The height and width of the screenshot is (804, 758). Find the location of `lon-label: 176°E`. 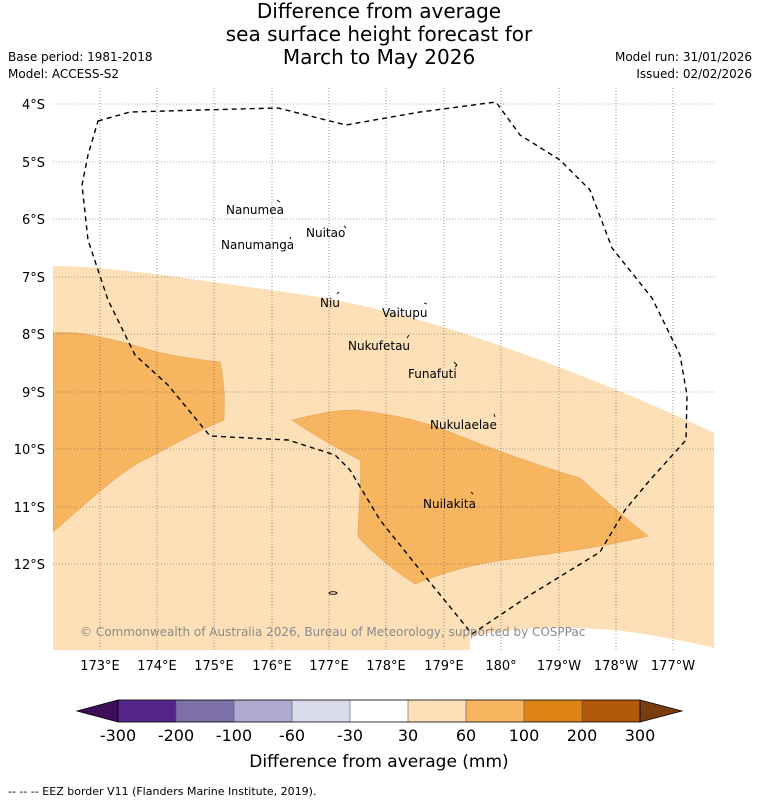

lon-label: 176°E is located at coordinates (272, 666).